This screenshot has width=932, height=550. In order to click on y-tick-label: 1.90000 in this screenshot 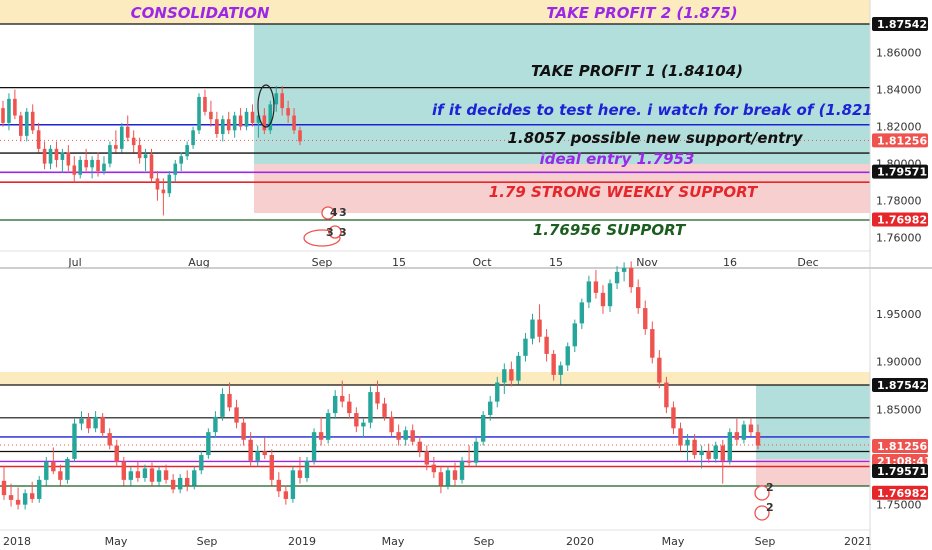, I will do `click(899, 362)`.